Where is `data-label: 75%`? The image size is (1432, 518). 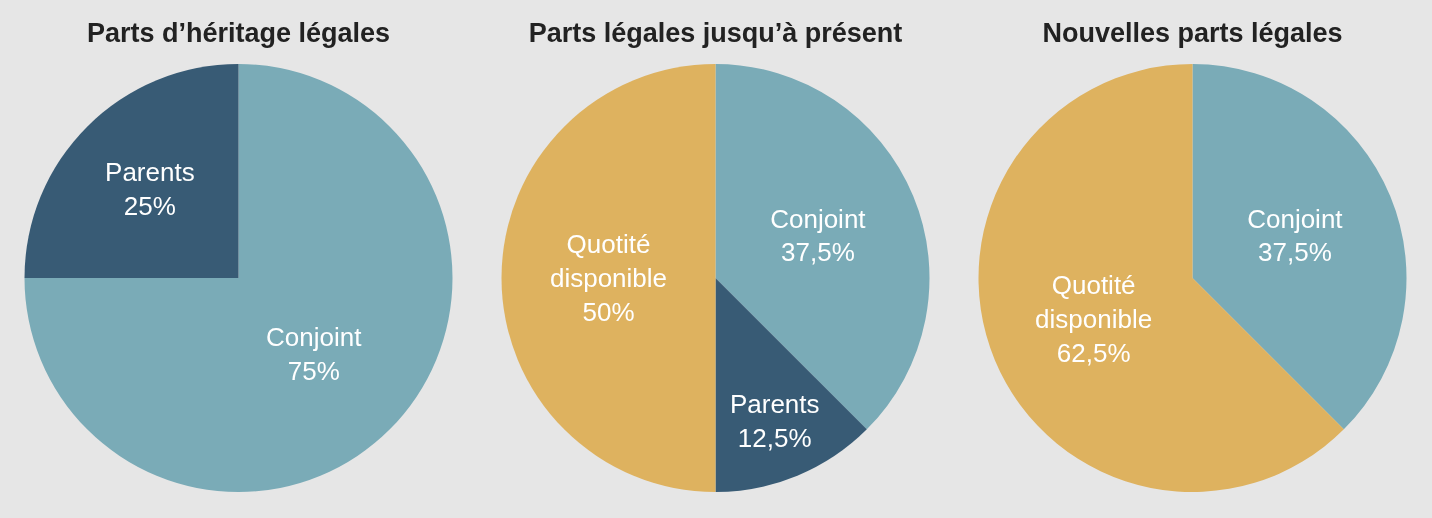 data-label: 75% is located at coordinates (313, 370).